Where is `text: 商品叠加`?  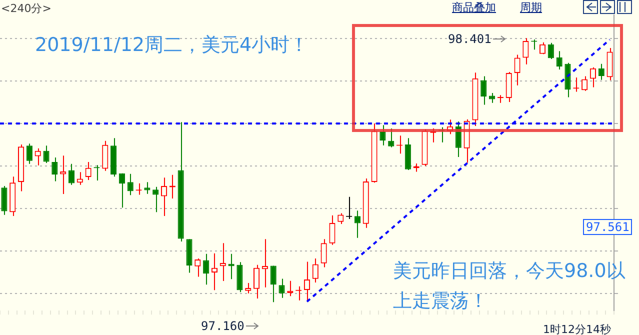
text: 商品叠加 is located at coordinates (474, 7).